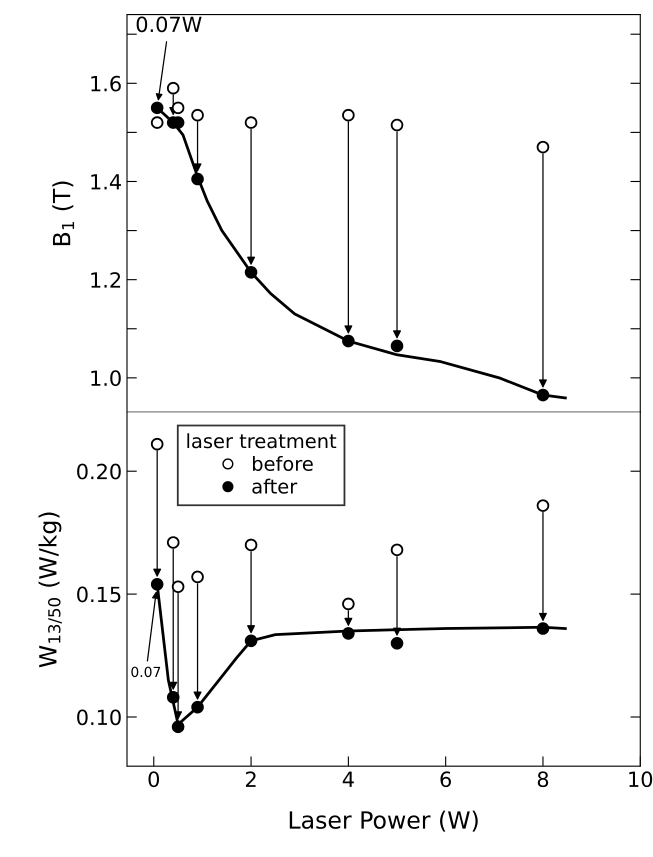  What do you see at coordinates (98, 594) in the screenshot?
I see `y-tick-label: 0.15` at bounding box center [98, 594].